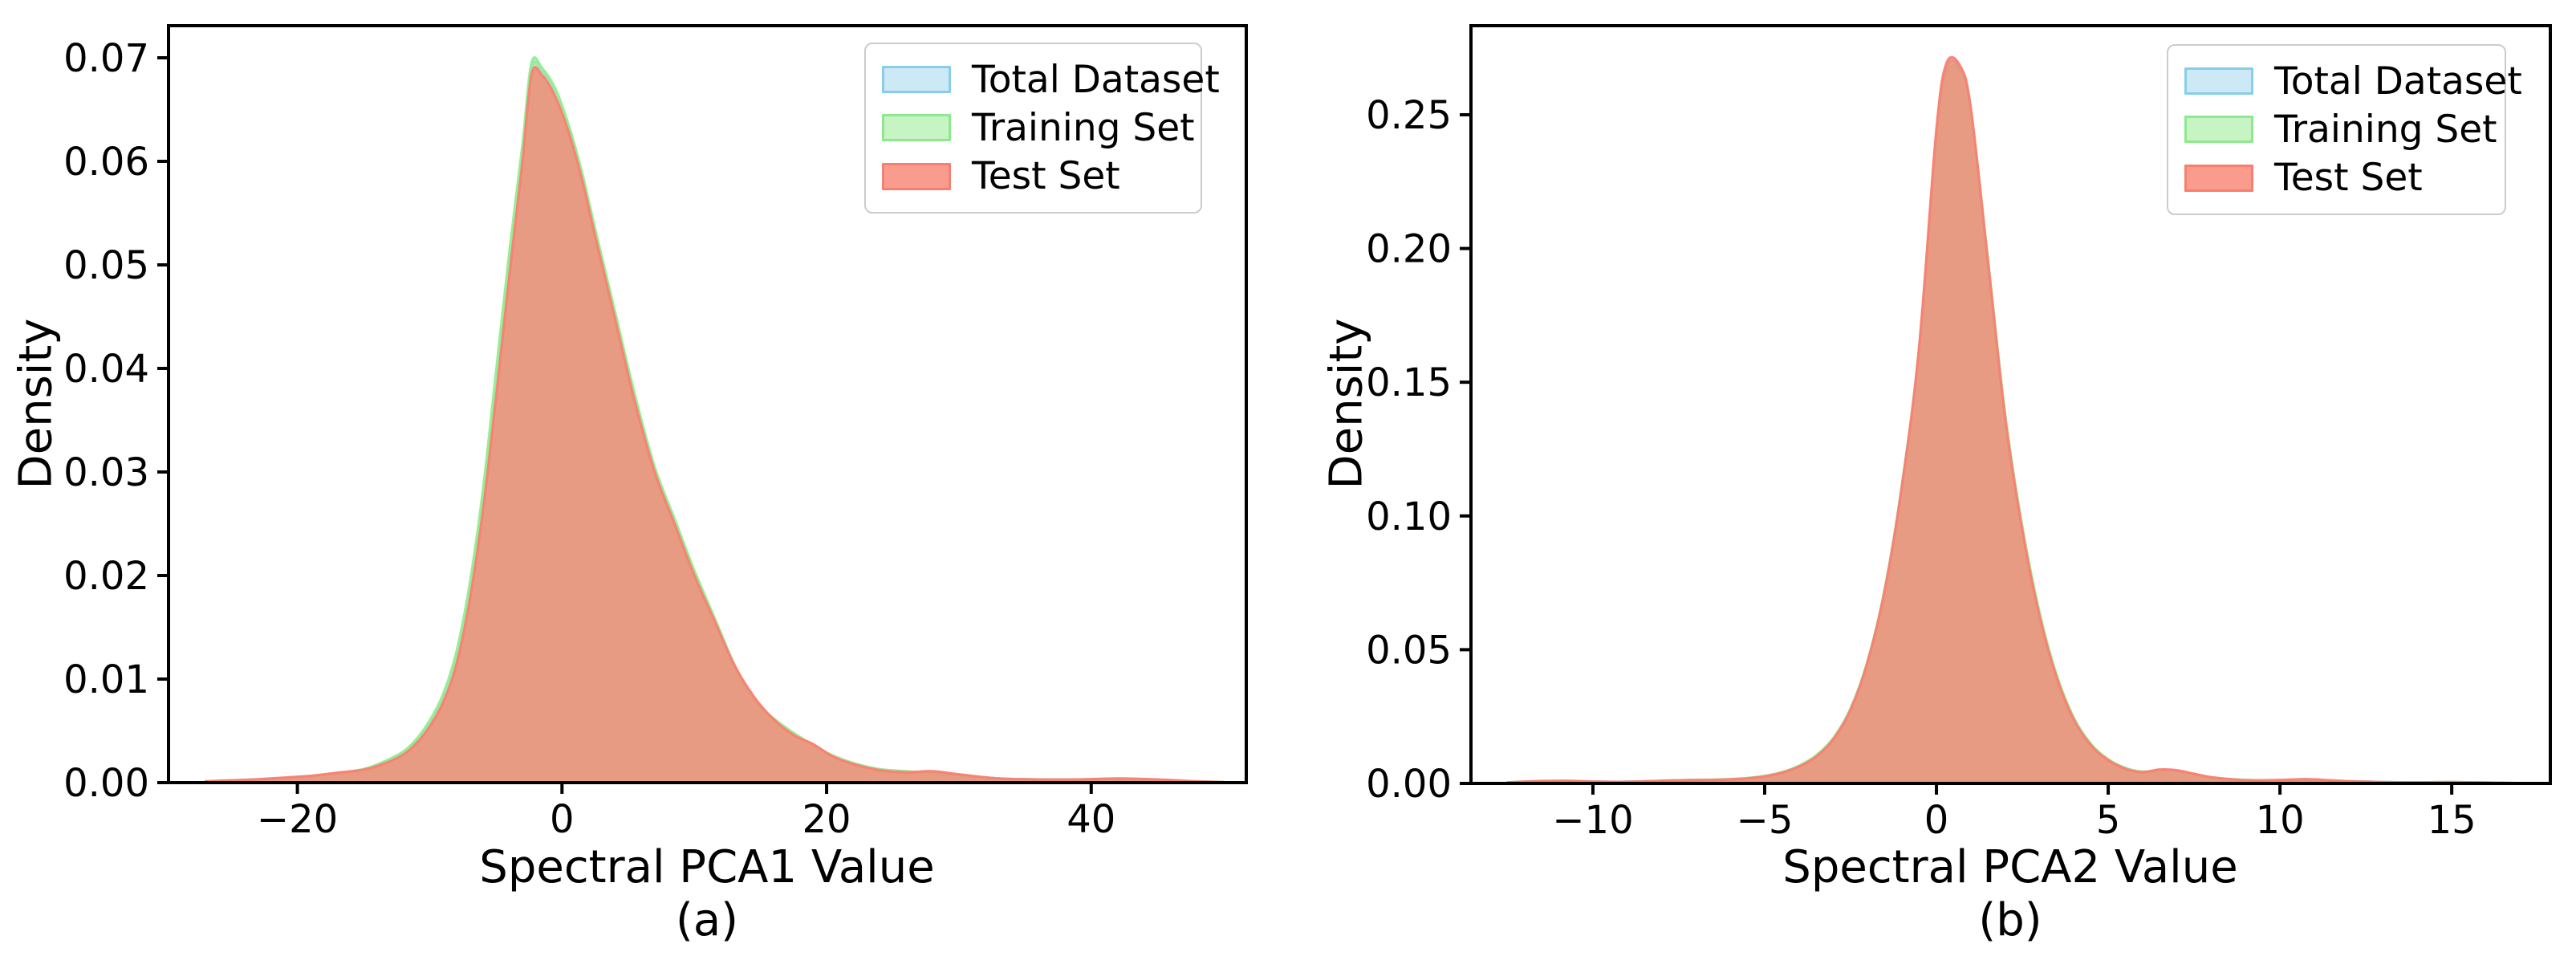 The height and width of the screenshot is (956, 2576). I want to click on x-tick-label: 20, so click(826, 819).